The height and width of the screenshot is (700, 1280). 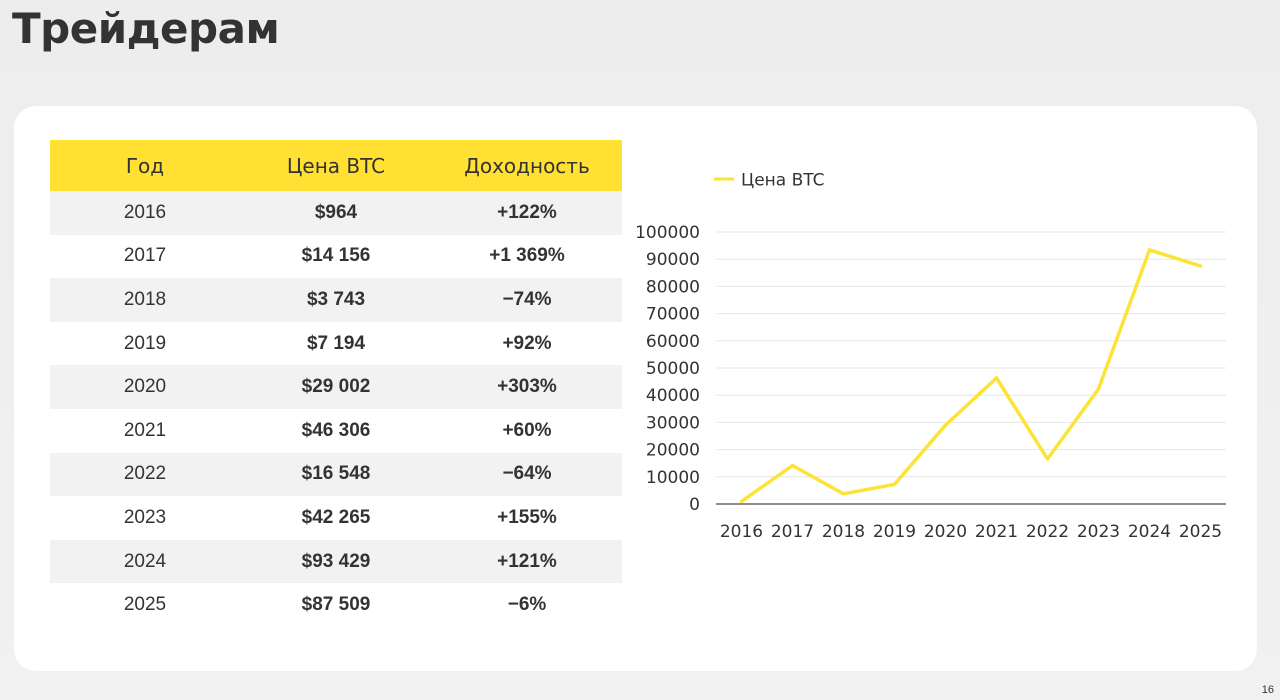 I want to click on x-tick-label: 2023, so click(x=1098, y=532).